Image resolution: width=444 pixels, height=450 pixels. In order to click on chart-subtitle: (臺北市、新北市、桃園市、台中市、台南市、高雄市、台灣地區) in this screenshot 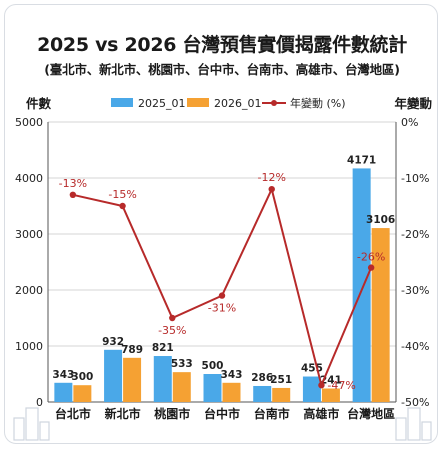, I will do `click(222, 69)`.